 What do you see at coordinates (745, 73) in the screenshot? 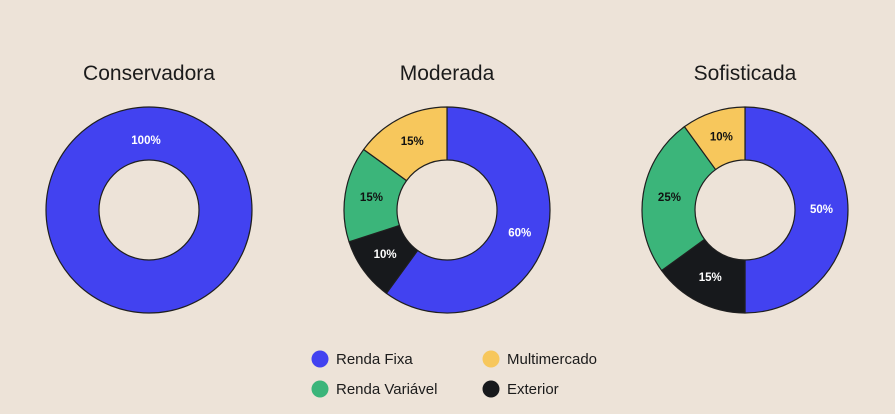
I see `chart-title: Sofisticada` at bounding box center [745, 73].